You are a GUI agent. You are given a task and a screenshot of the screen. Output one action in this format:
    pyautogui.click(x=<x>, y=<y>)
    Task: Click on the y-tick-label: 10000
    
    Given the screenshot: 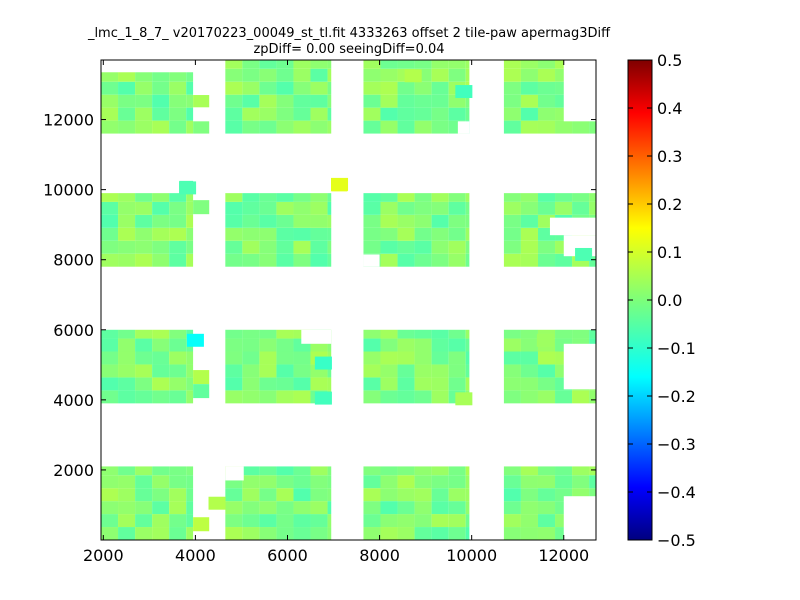 What is the action you would take?
    pyautogui.click(x=68, y=190)
    